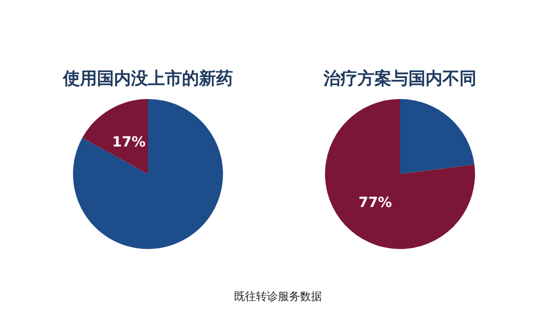  Describe the element at coordinates (278, 296) in the screenshot. I see `text: 既往转诊服务数据` at that location.